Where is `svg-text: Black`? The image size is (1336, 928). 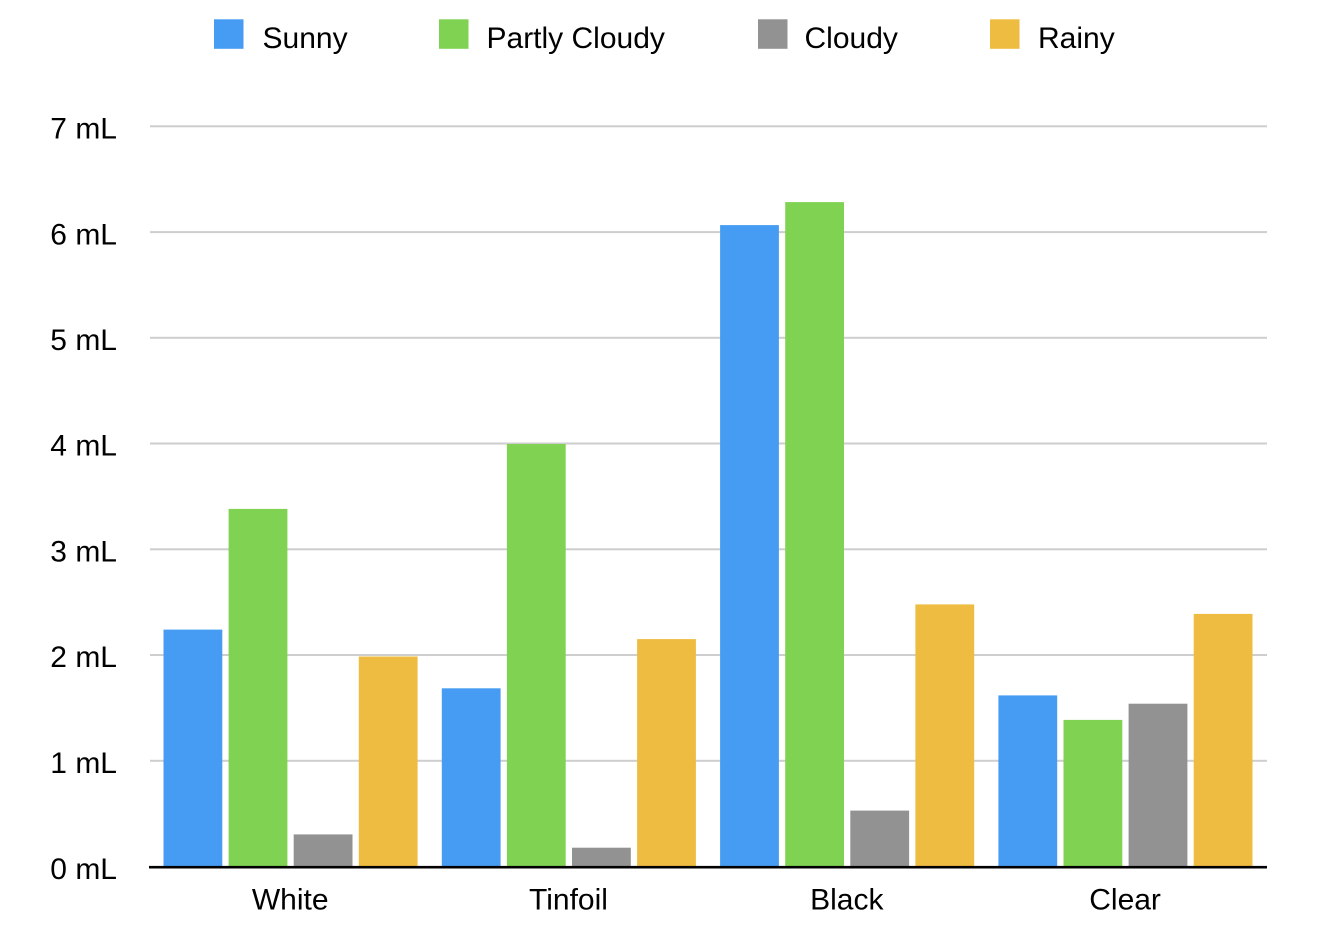
svg-text: Black is located at coordinates (847, 900).